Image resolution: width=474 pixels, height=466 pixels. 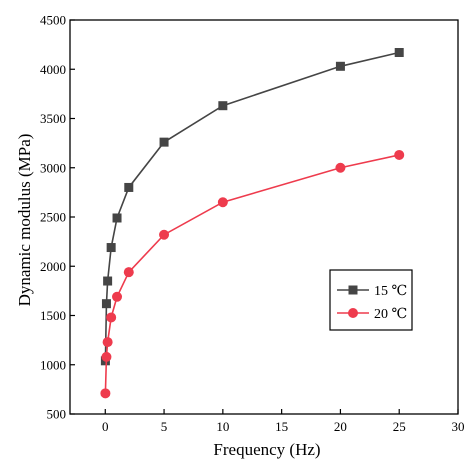 I want to click on y-tick-label: 4000, so click(x=53, y=69).